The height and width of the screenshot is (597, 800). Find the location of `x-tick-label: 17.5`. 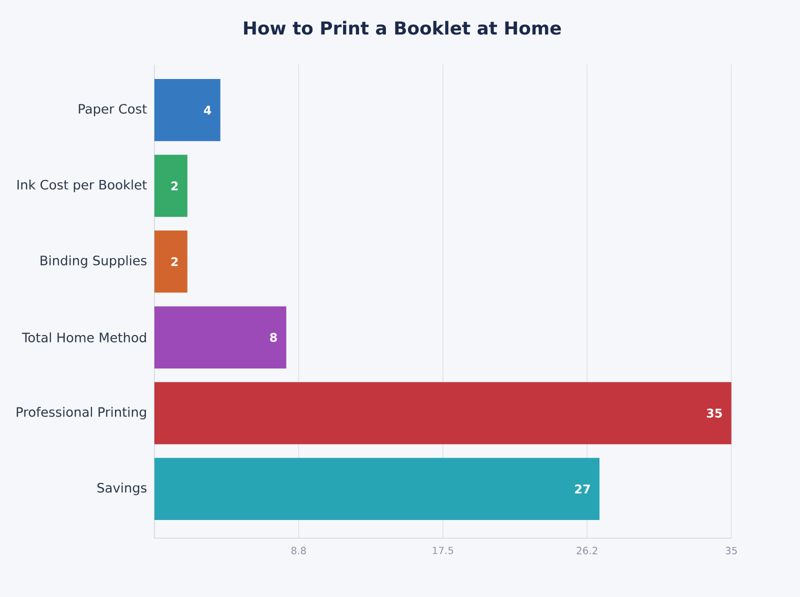

x-tick-label: 17.5 is located at coordinates (443, 550).